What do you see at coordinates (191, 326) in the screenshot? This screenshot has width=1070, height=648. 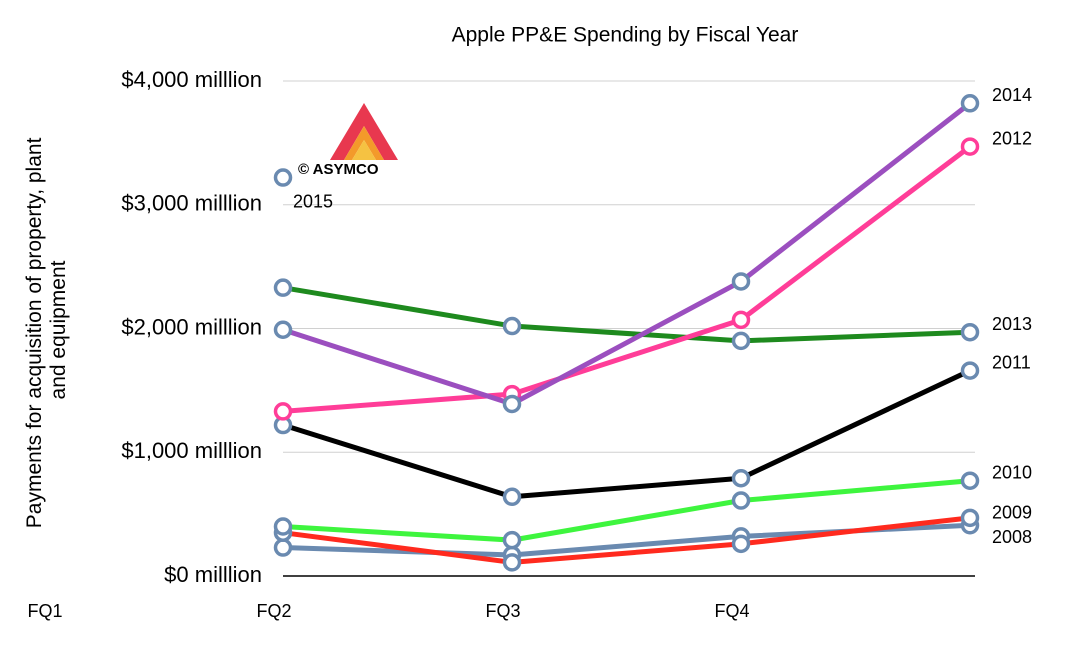 I see `y-tick-label: $2,000 milllion` at bounding box center [191, 326].